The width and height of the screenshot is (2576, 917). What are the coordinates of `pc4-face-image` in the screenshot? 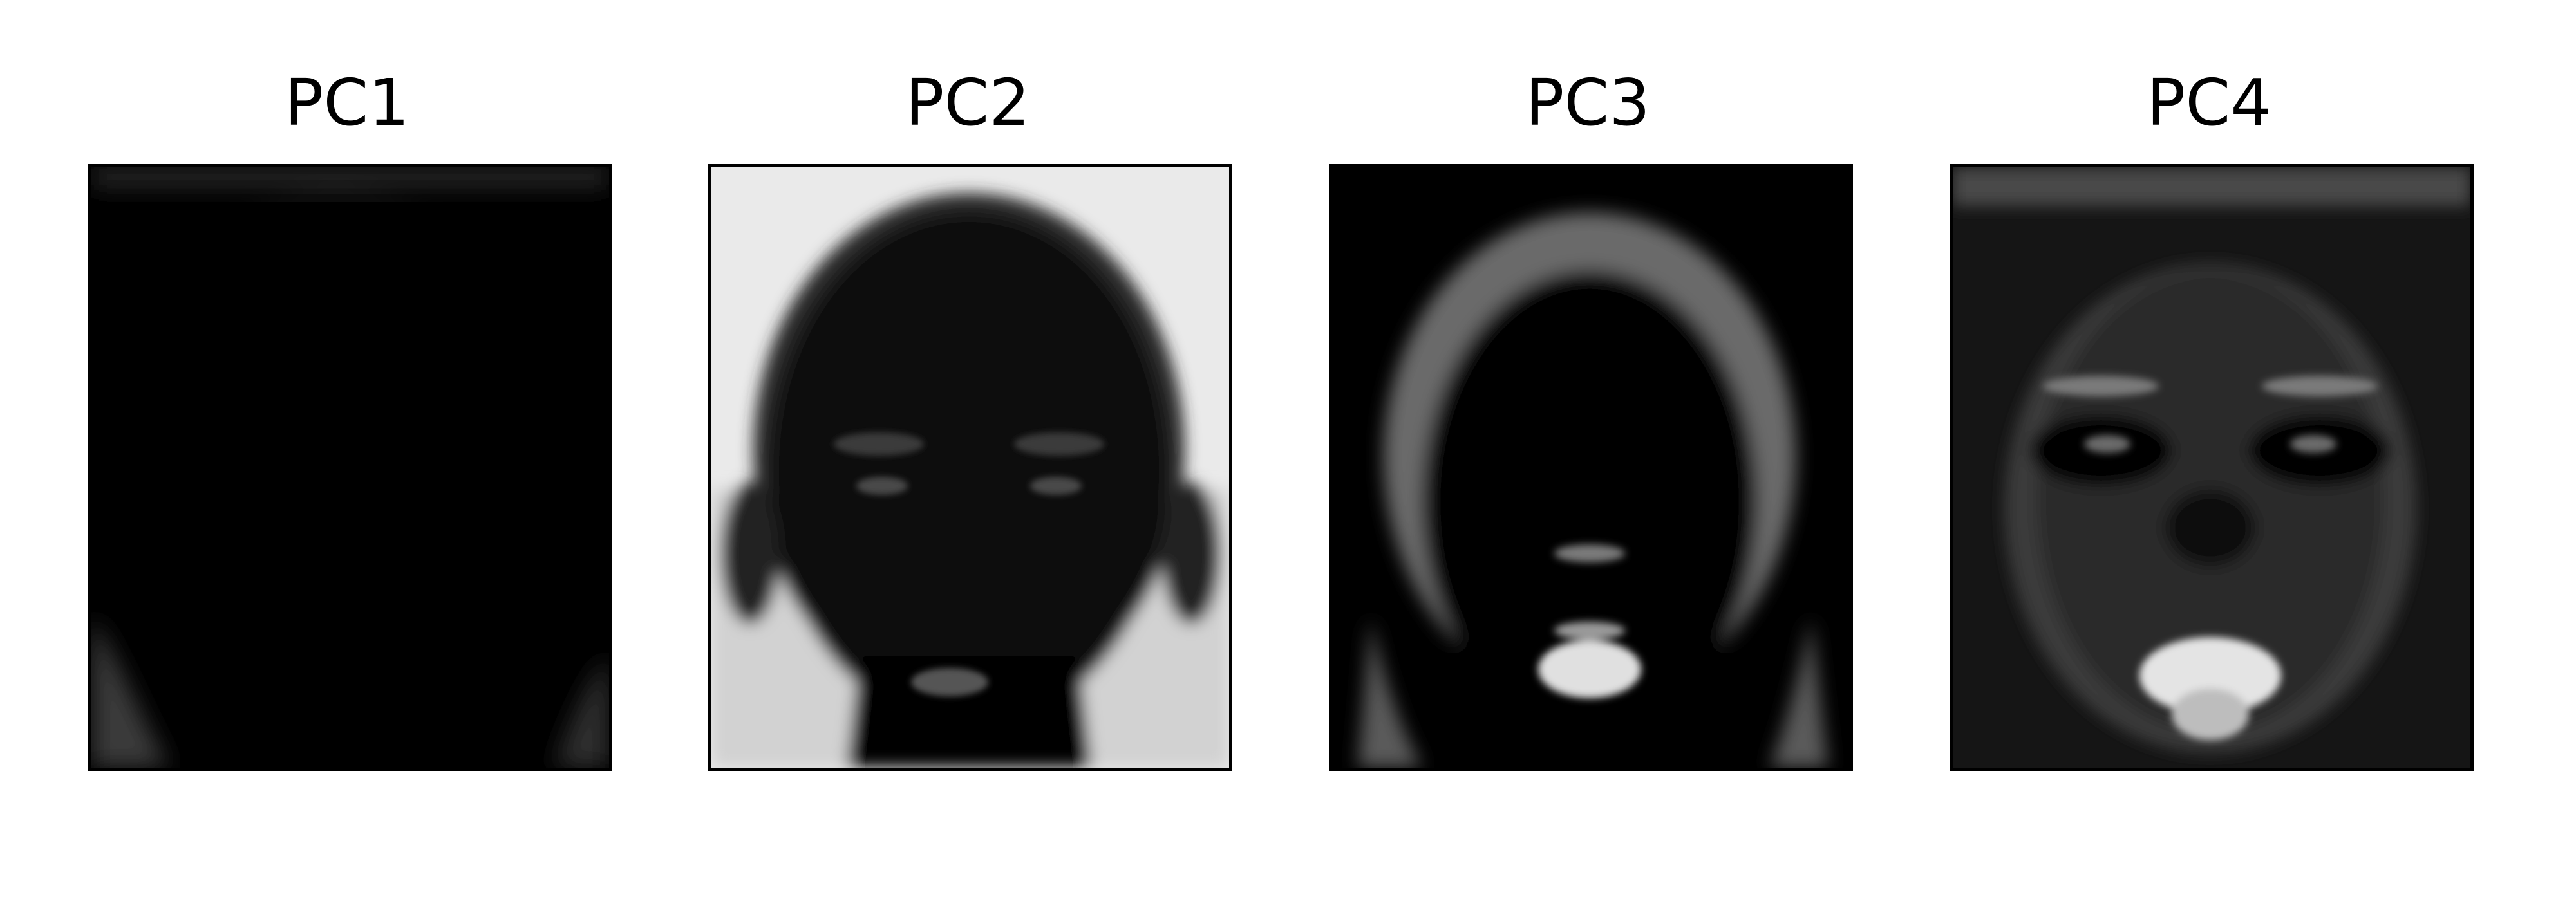 It's located at (2211, 467).